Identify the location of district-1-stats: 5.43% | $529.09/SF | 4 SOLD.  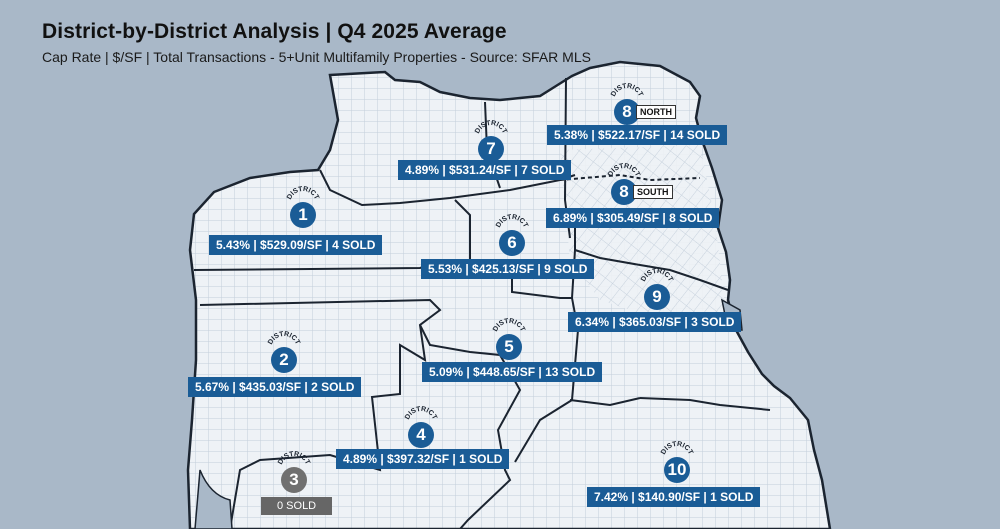
(296, 245).